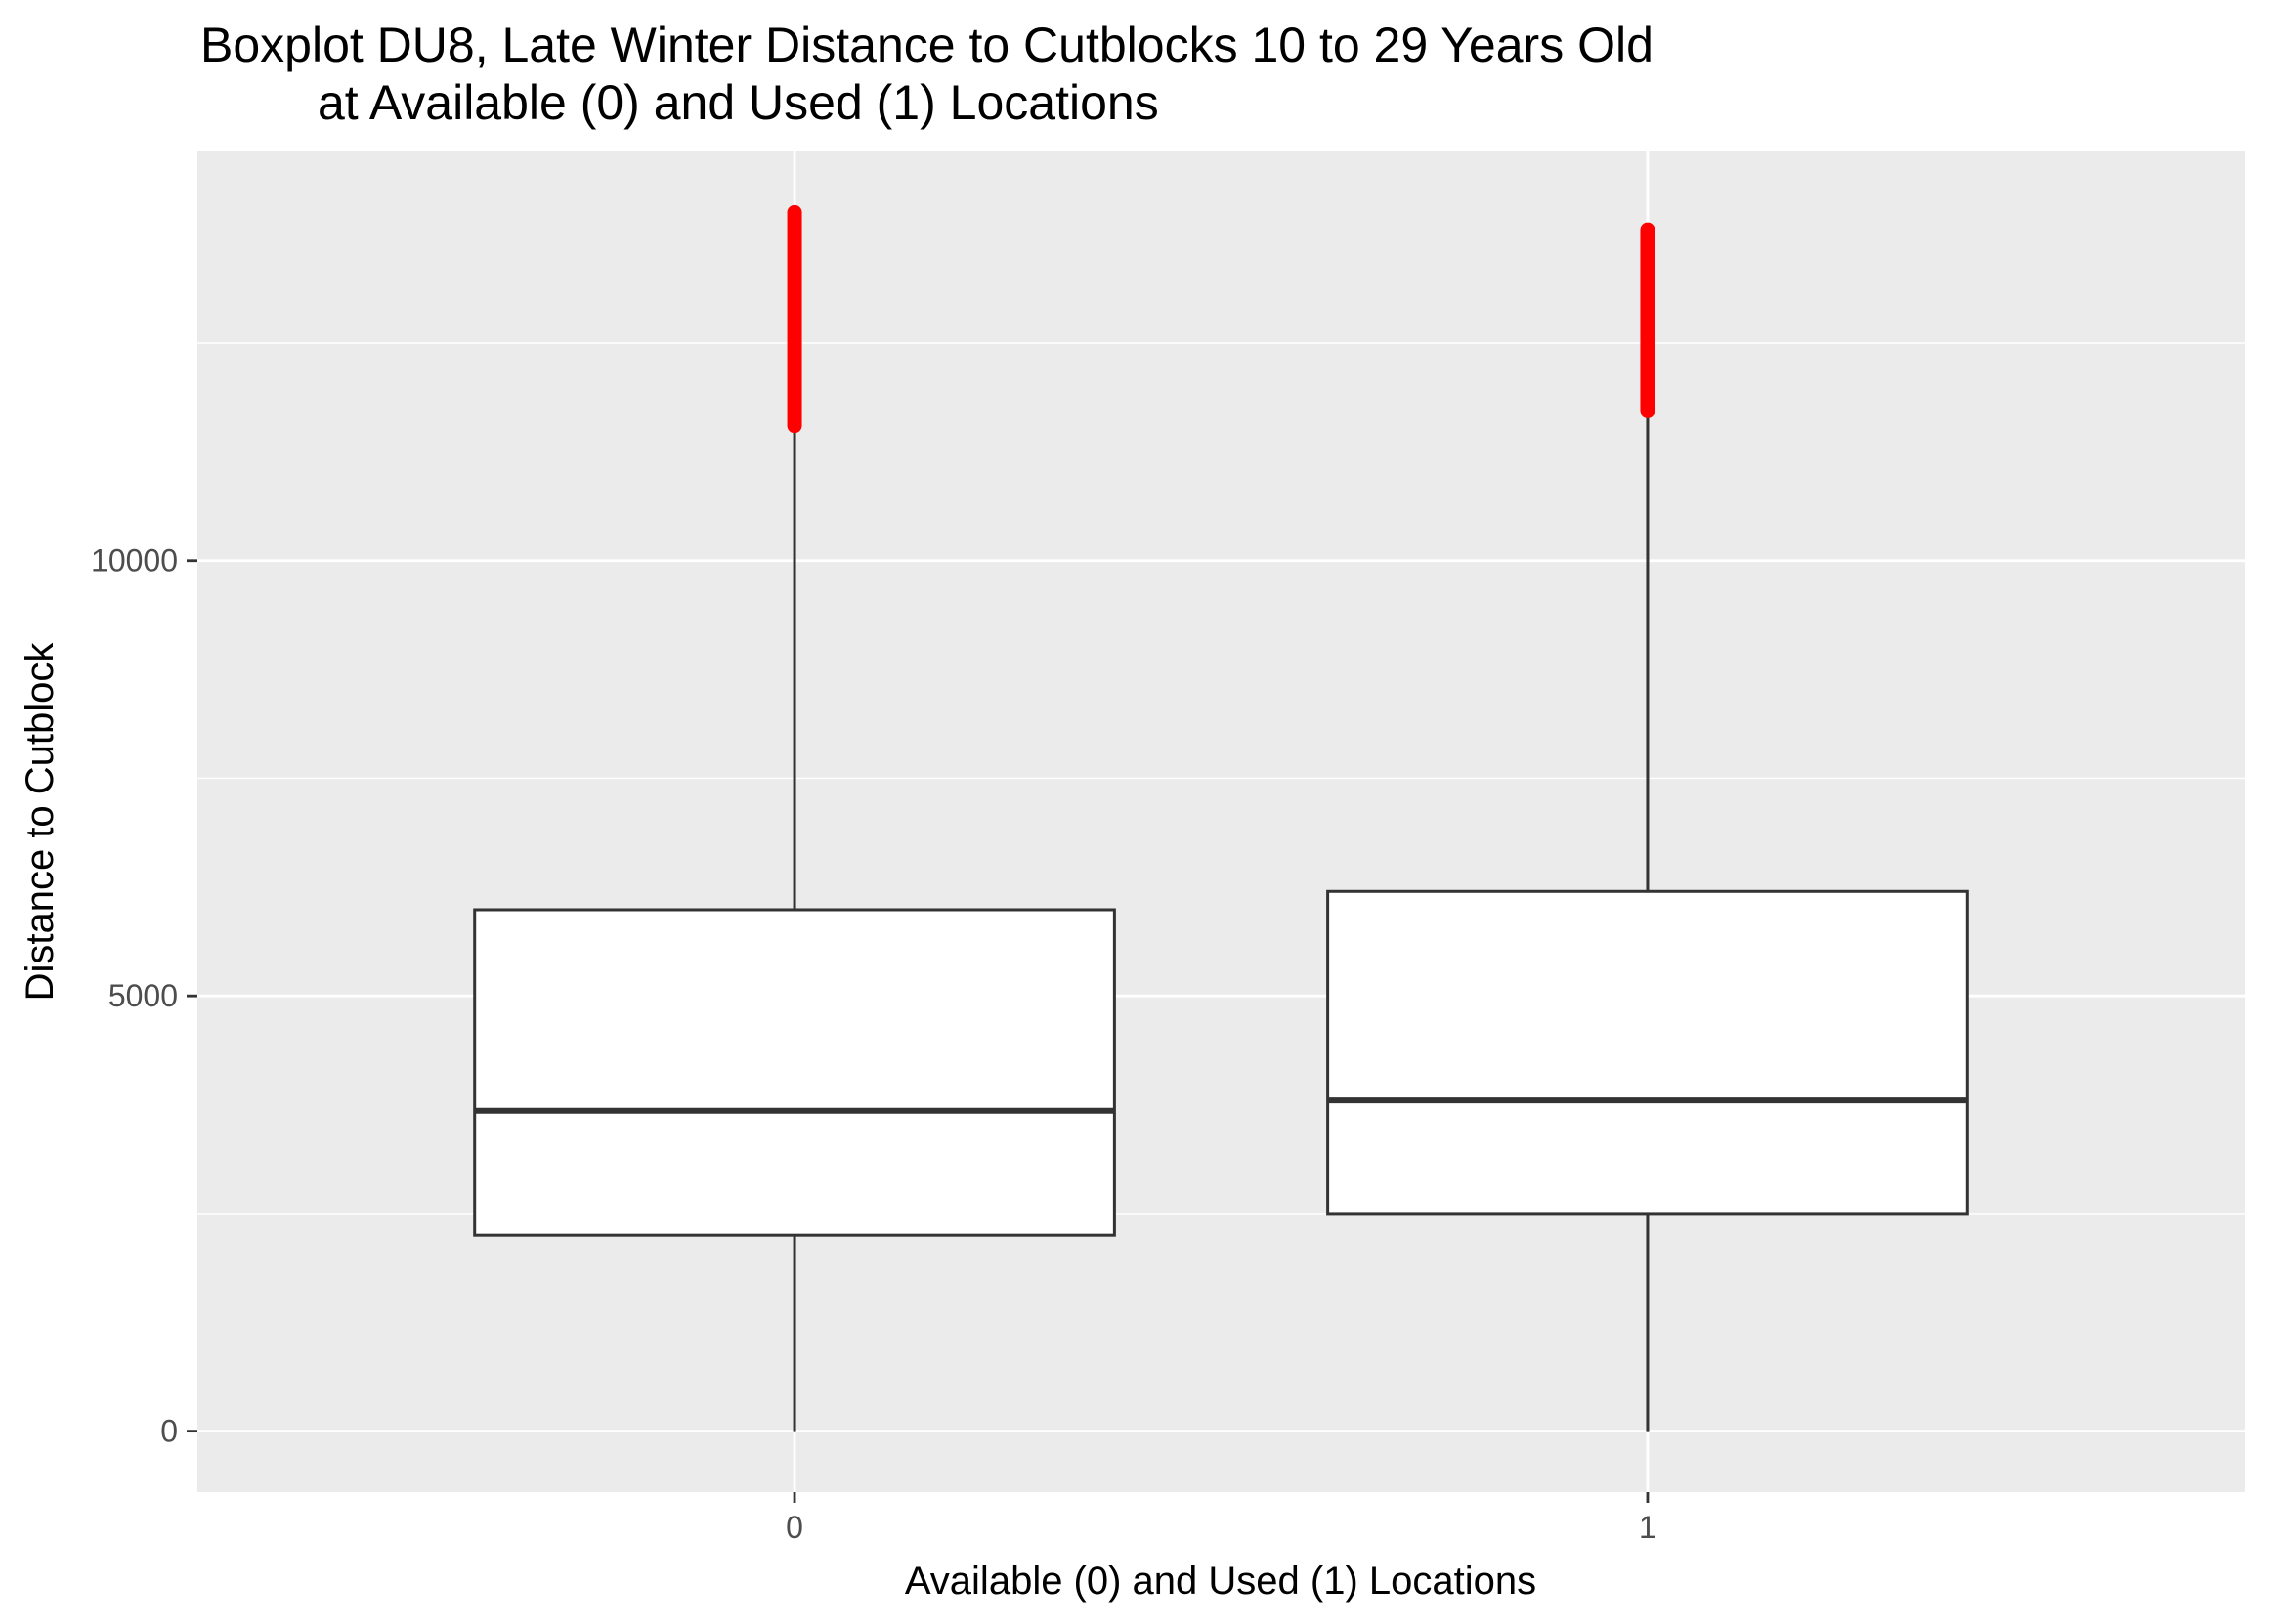 The width and height of the screenshot is (2278, 1624). Describe the element at coordinates (40, 822) in the screenshot. I see `y-axis-title: Distance to Cutblock` at that location.